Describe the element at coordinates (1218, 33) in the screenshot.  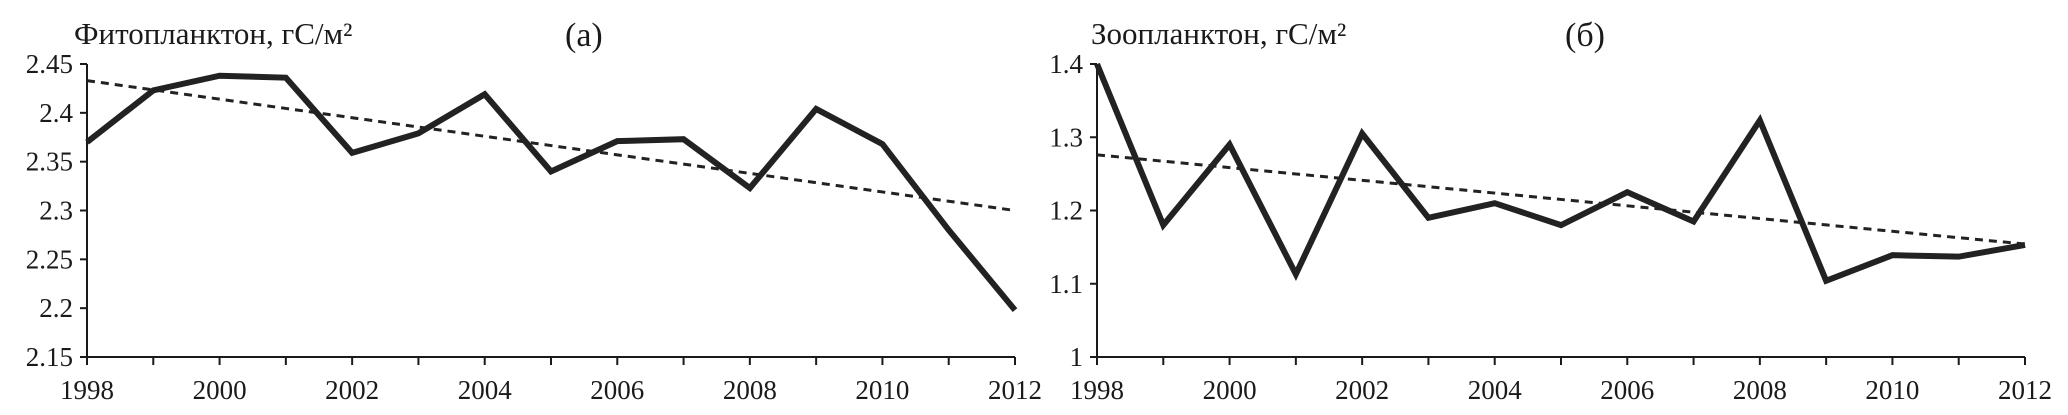
I see `panel-b-title: Зоопланктон, гС/м²` at that location.